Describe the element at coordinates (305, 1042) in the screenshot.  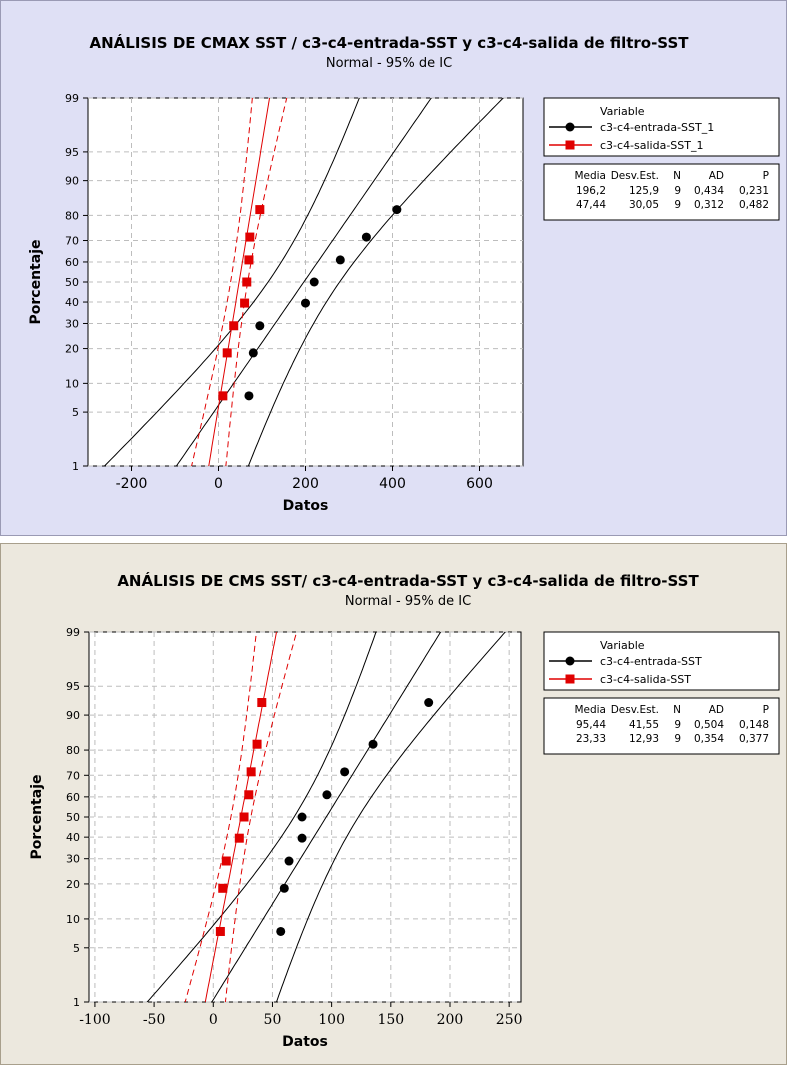
I see `x-axis-label: Datos` at that location.